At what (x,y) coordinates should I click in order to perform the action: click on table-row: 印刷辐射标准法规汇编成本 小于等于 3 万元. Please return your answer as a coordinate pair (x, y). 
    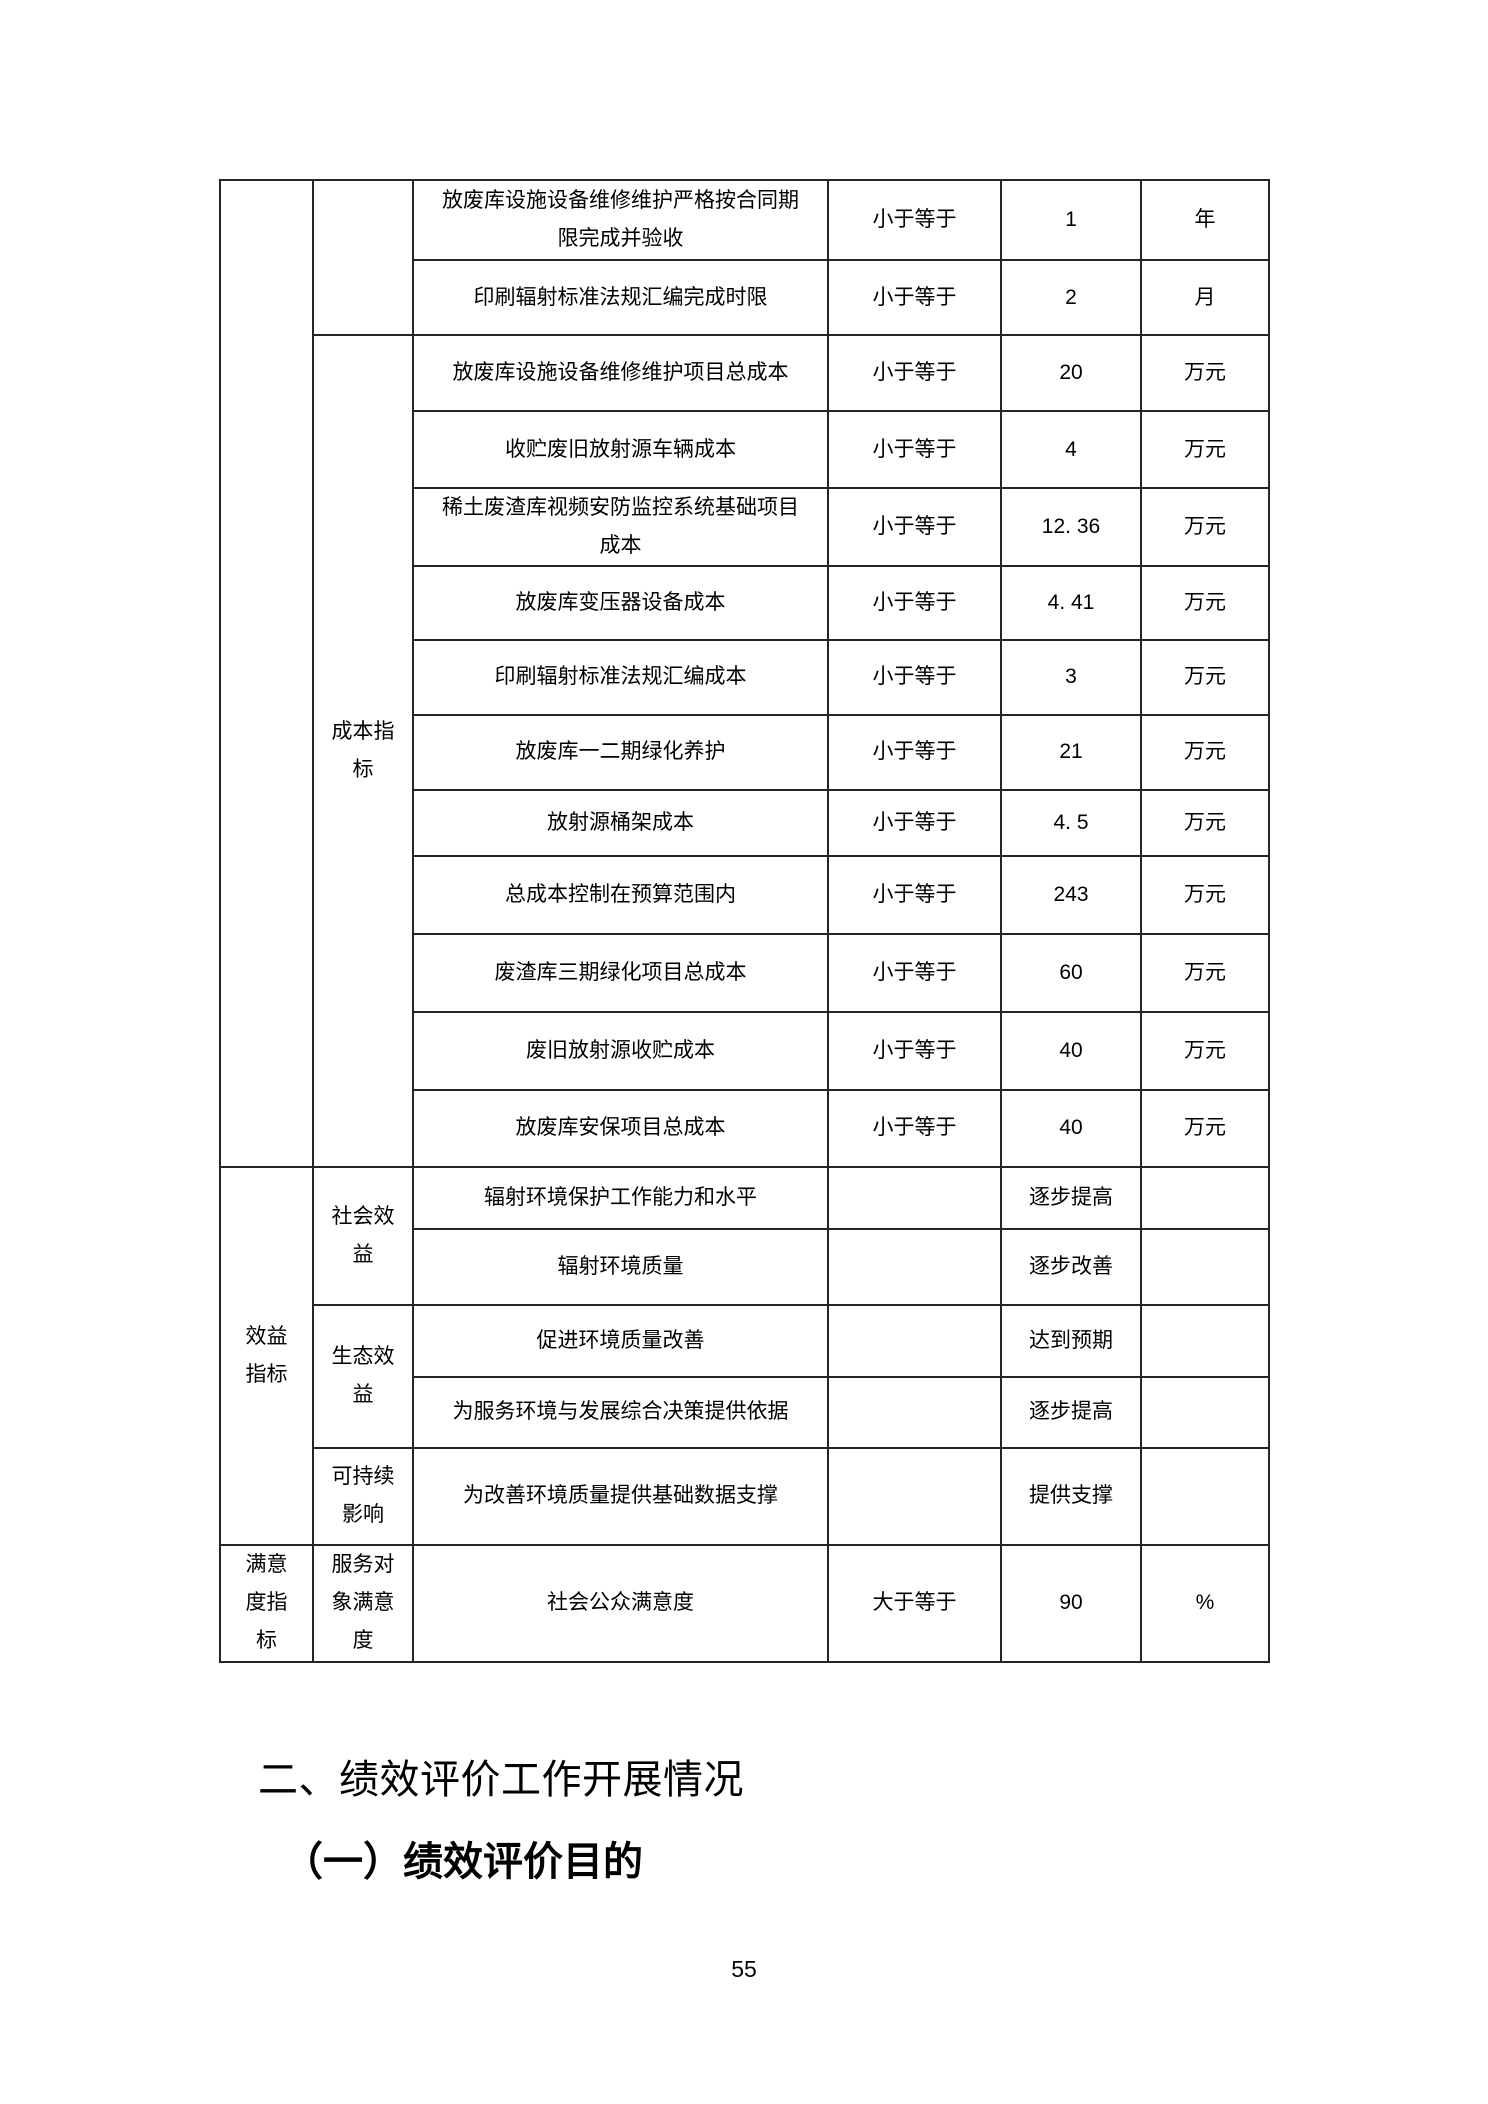
    Looking at the image, I should click on (745, 677).